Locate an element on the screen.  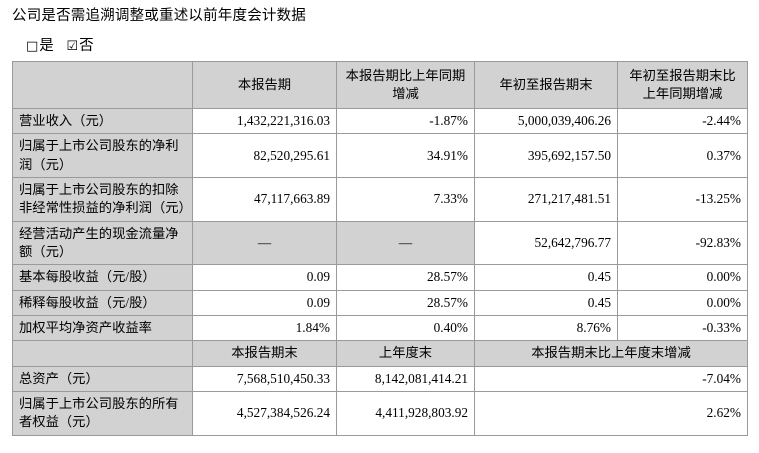
cell-equity-prior-year-end: 4,411,928,803.92 is located at coordinates (405, 413).